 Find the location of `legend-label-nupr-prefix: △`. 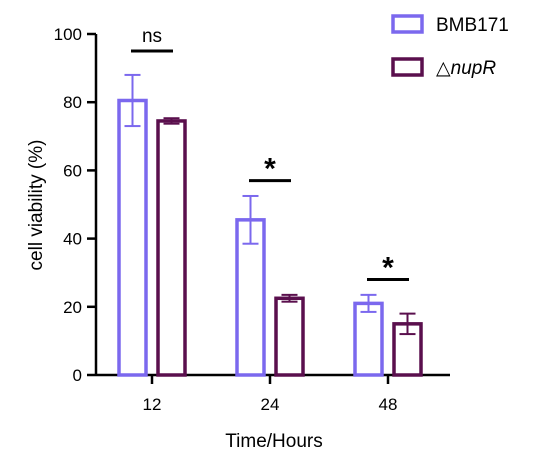

legend-label-nupr-prefix: △ is located at coordinates (443, 68).